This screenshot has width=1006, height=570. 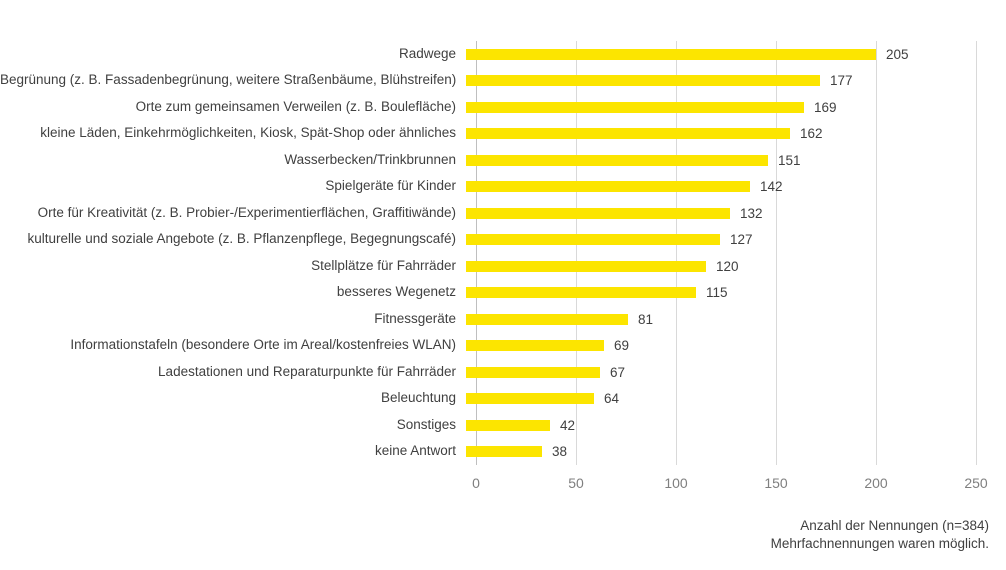 I want to click on bar-track: 67, so click(x=736, y=372).